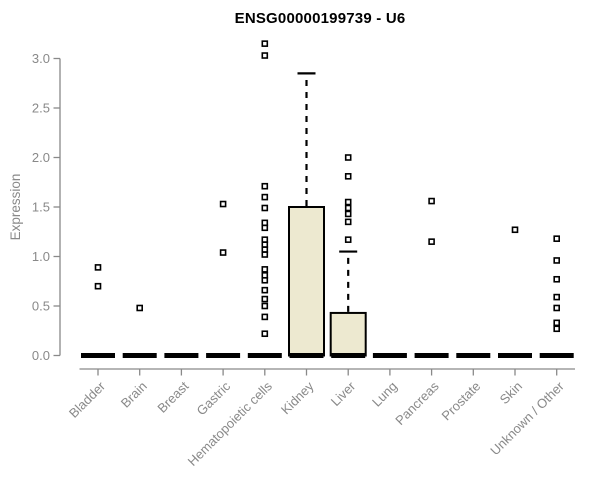  What do you see at coordinates (41, 108) in the screenshot?
I see `y-tick-label: 2.5` at bounding box center [41, 108].